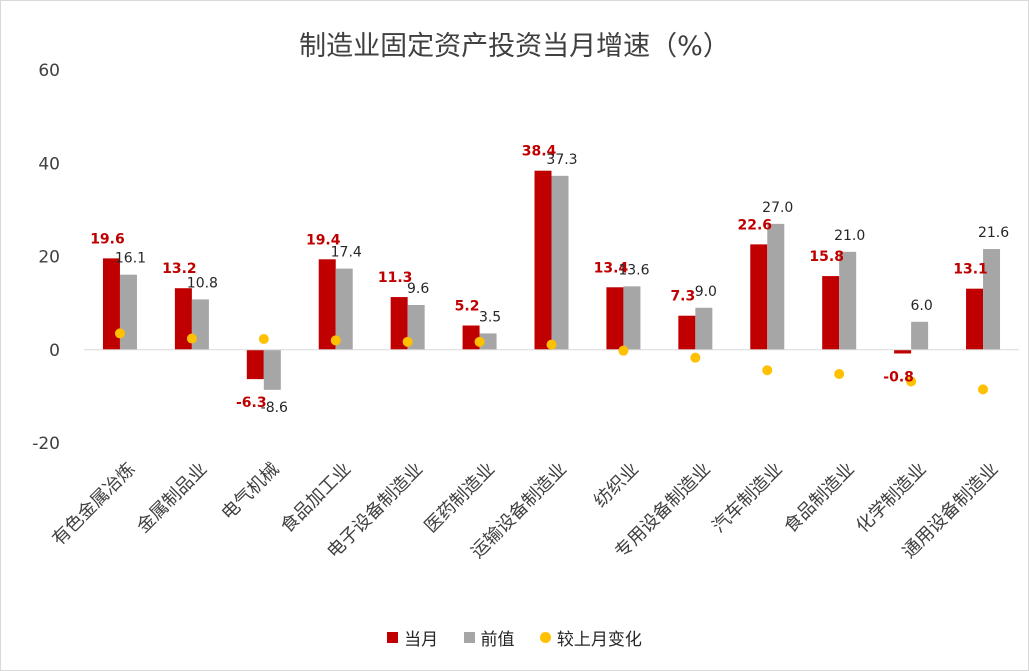  Describe the element at coordinates (849, 236) in the screenshot. I see `data-label-previous: 21.0` at that location.